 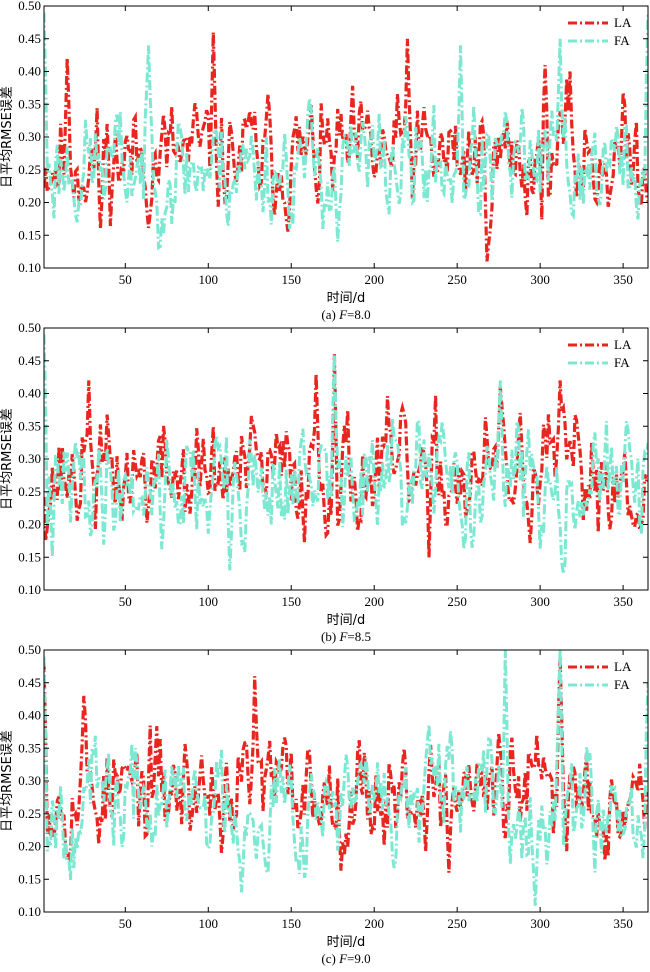 What do you see at coordinates (345, 314) in the screenshot?
I see `figure-caption: (a) F=8.0` at bounding box center [345, 314].